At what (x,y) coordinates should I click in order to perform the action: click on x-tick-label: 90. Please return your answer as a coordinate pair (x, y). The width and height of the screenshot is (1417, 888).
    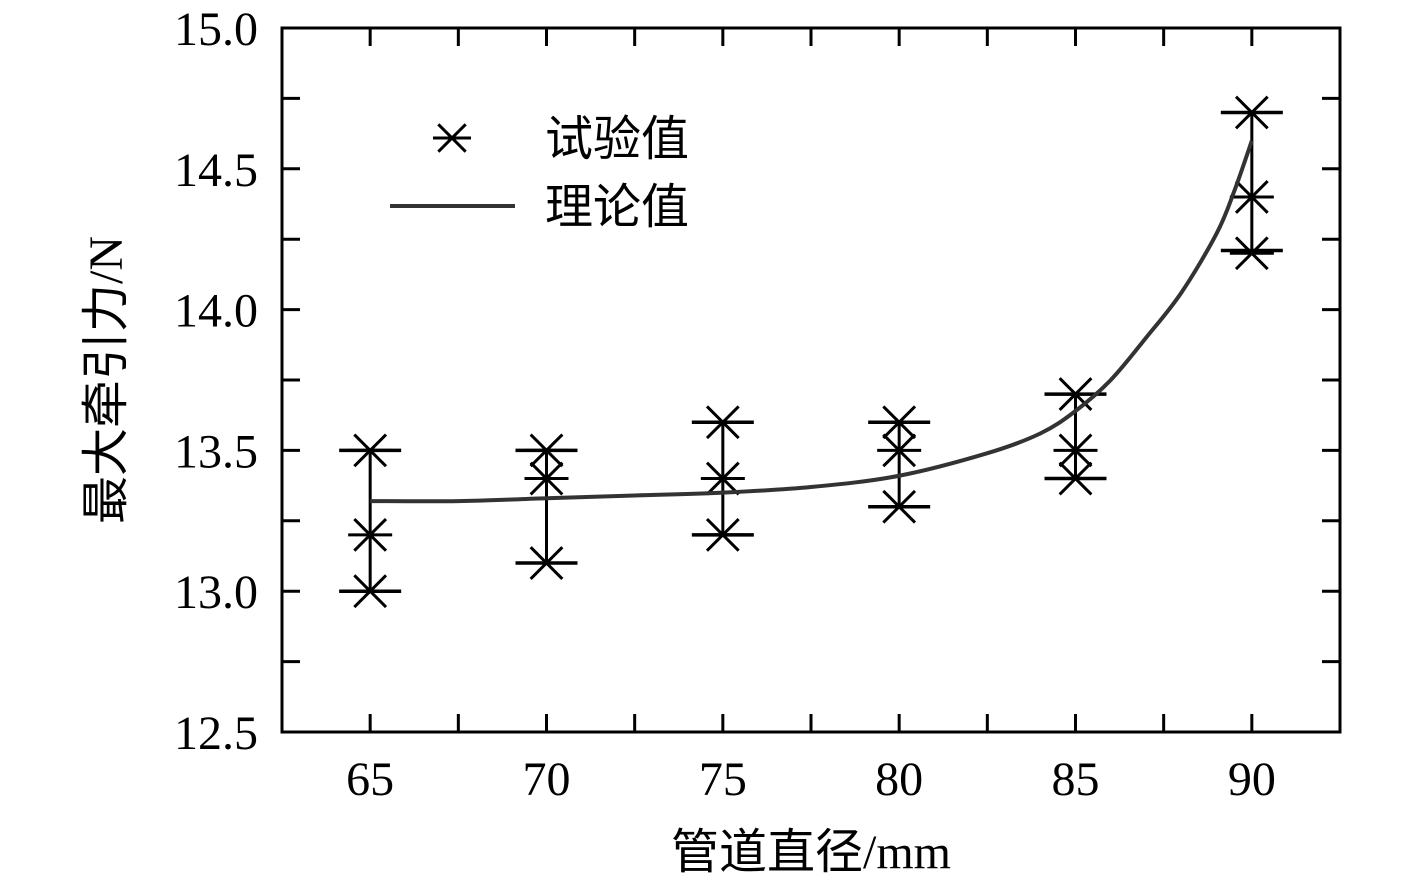
    Looking at the image, I should click on (1252, 779).